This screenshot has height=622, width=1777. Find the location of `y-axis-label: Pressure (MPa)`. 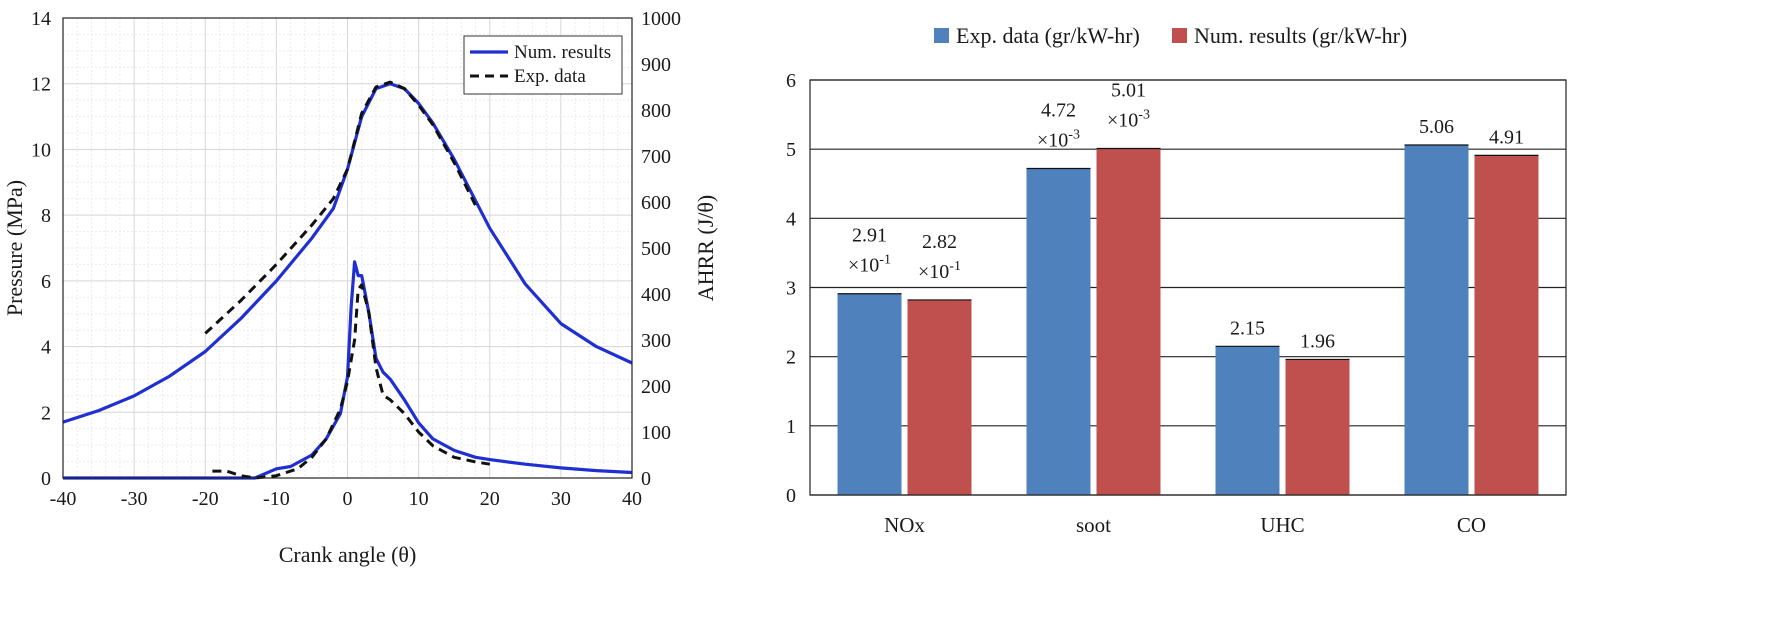

y-axis-label: Pressure (MPa) is located at coordinates (14, 248).